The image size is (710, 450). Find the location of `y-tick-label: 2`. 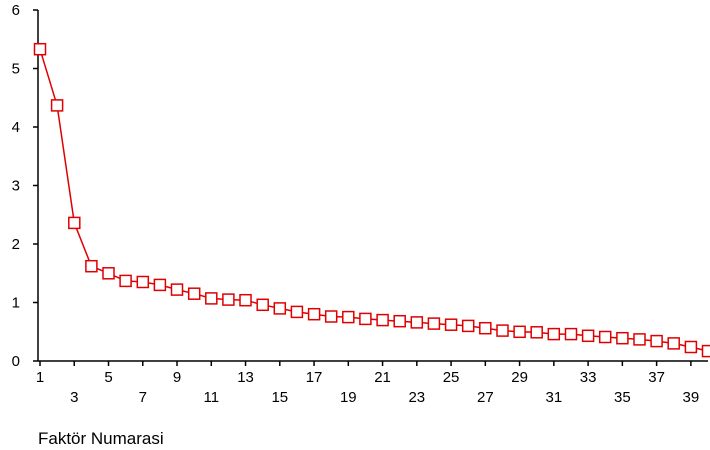

y-tick-label: 2 is located at coordinates (16, 244).